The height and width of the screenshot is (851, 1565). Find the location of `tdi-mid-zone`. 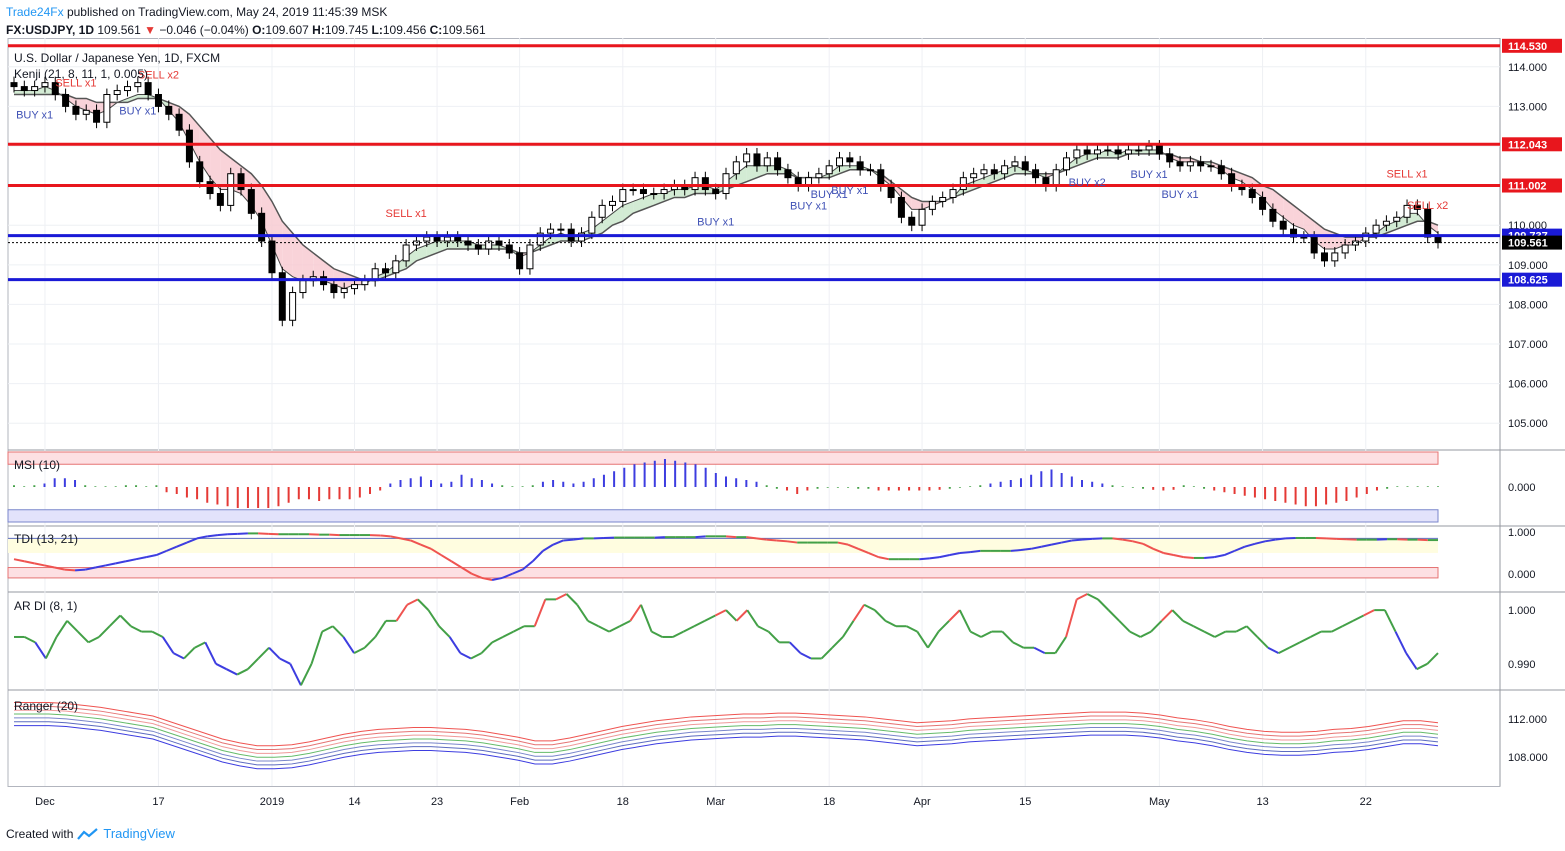

tdi-mid-zone is located at coordinates (723, 545).